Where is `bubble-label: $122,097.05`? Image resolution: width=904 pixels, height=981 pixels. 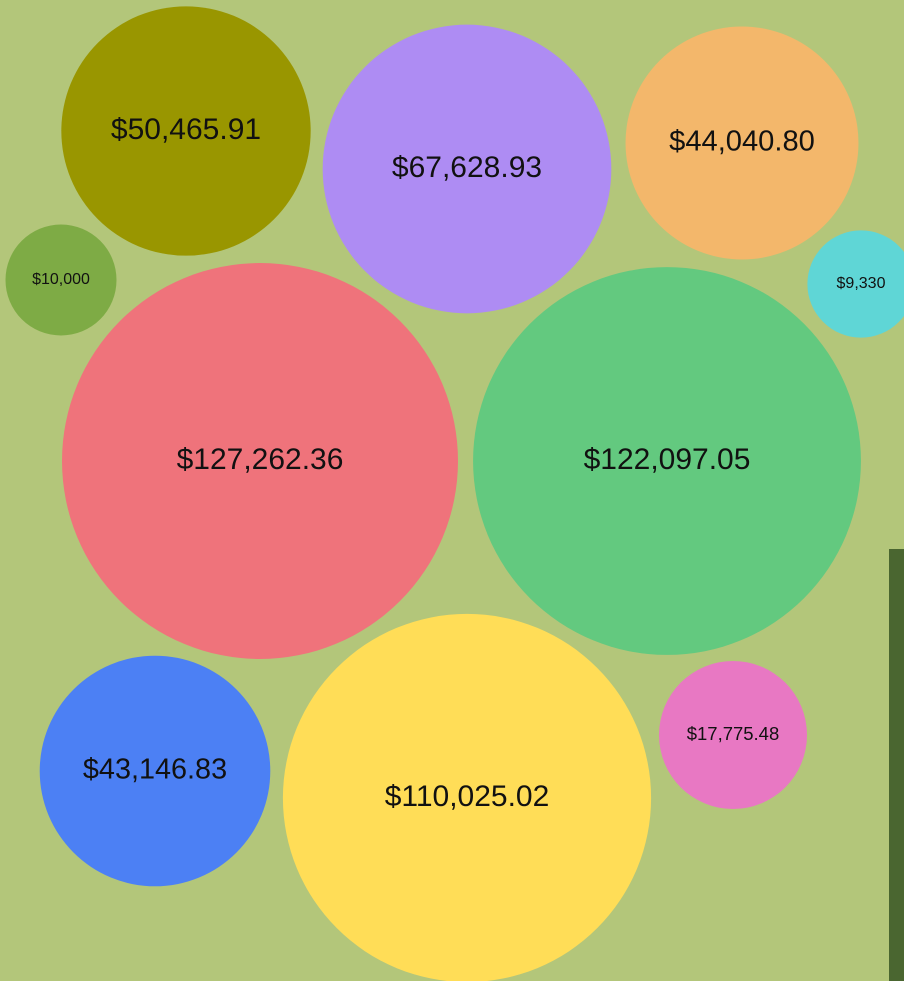 bubble-label: $122,097.05 is located at coordinates (667, 459).